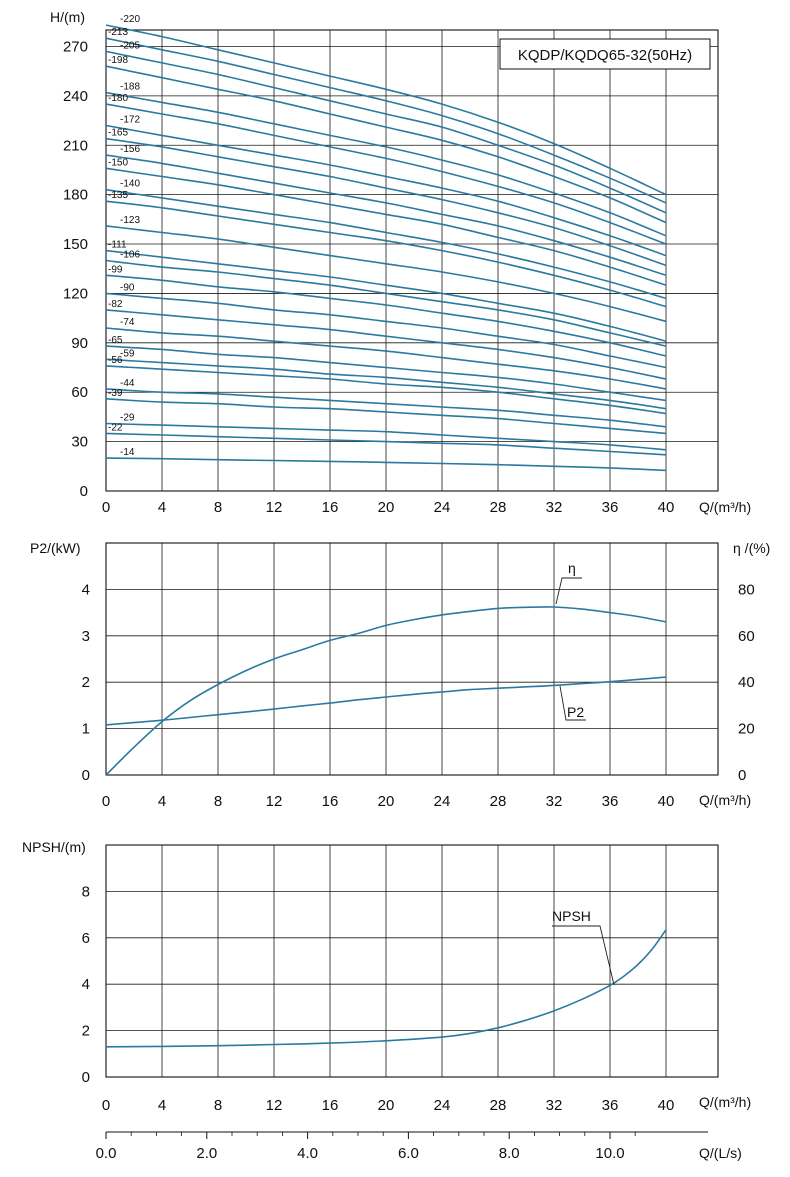 This screenshot has width=790, height=1177. I want to click on head-curve-label: -111, so click(117, 245).